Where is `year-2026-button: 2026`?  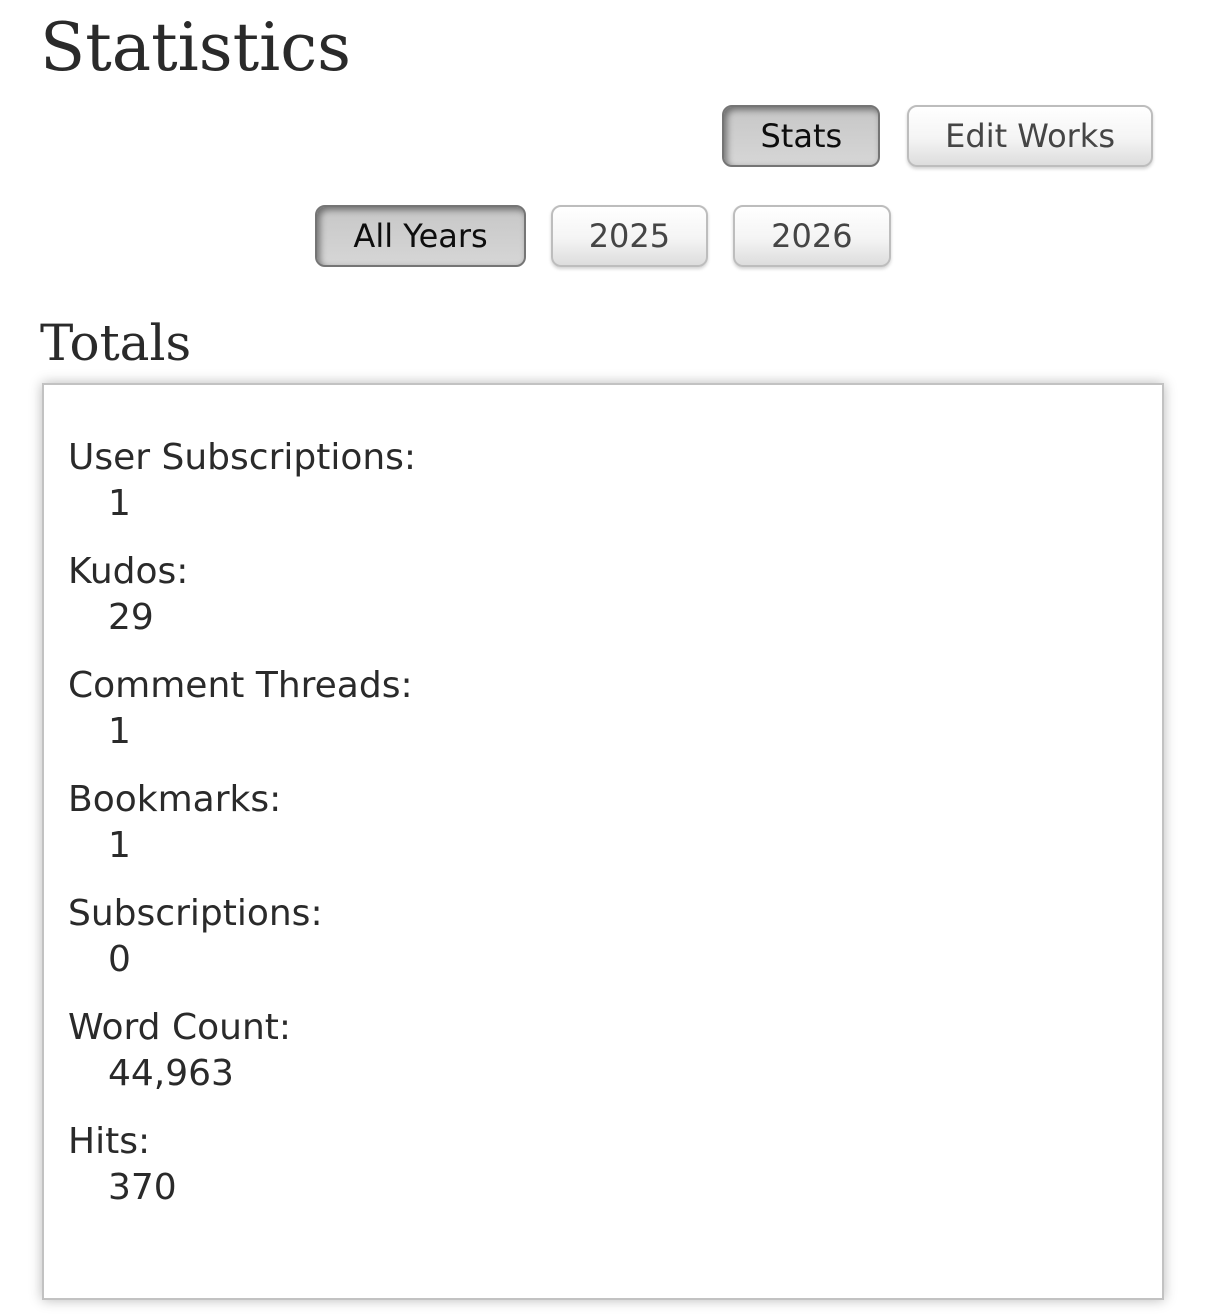 year-2026-button: 2026 is located at coordinates (812, 236).